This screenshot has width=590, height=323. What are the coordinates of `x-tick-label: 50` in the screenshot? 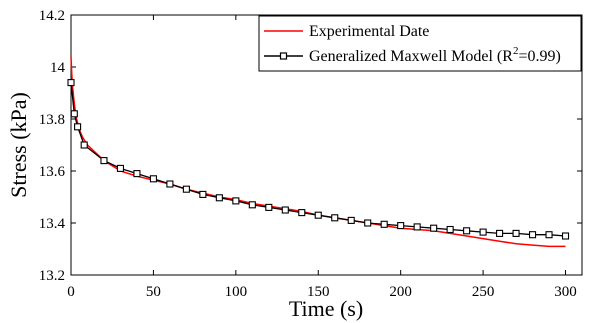 It's located at (153, 292).